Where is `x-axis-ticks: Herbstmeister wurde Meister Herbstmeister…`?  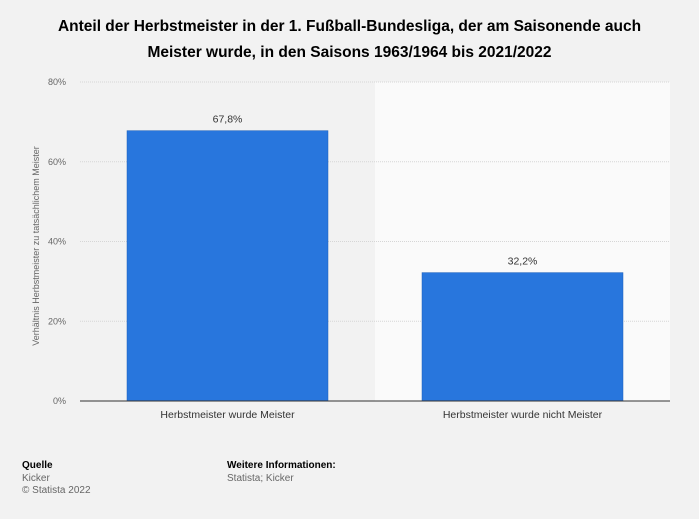 x-axis-ticks: Herbstmeister wurde Meister Herbstmeister… is located at coordinates (381, 415).